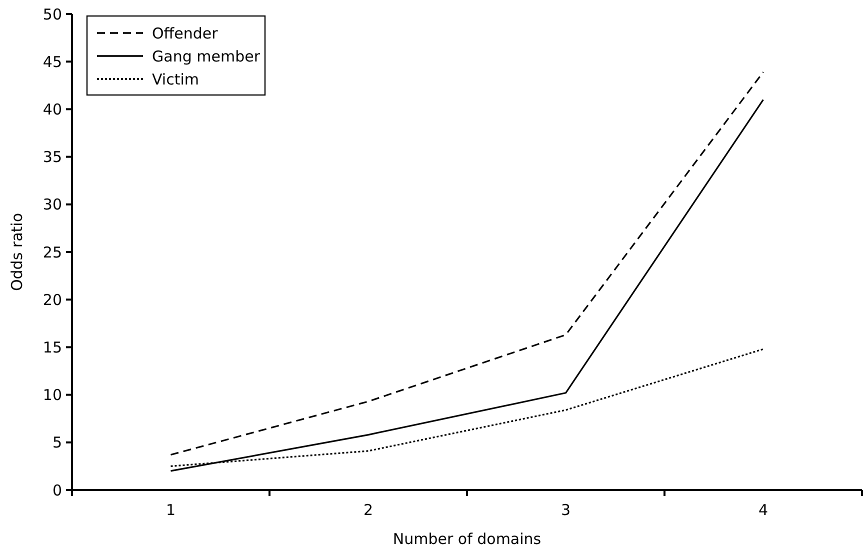 This screenshot has width=865, height=552. I want to click on x-tick-label: 1, so click(171, 510).